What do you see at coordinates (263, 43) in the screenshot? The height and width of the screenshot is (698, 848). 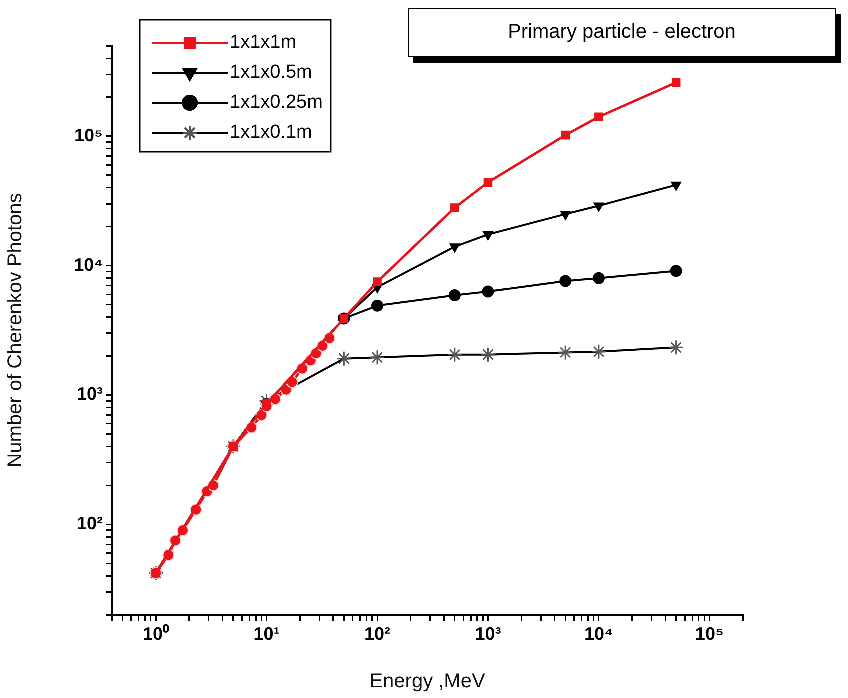 I see `legend-label: 1x1x1m` at bounding box center [263, 43].